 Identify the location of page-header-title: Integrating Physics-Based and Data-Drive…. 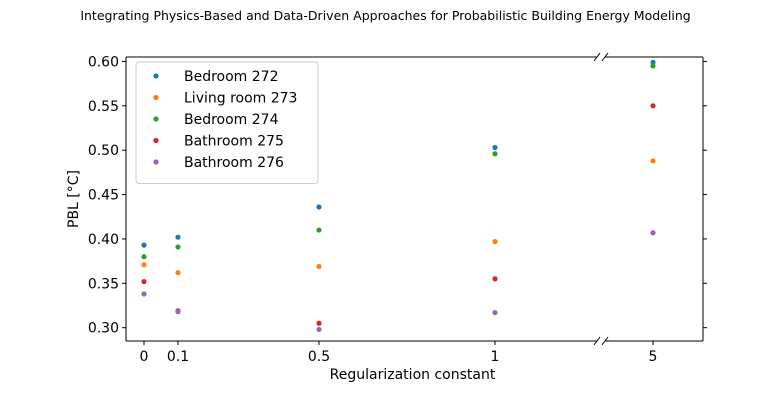
(385, 15).